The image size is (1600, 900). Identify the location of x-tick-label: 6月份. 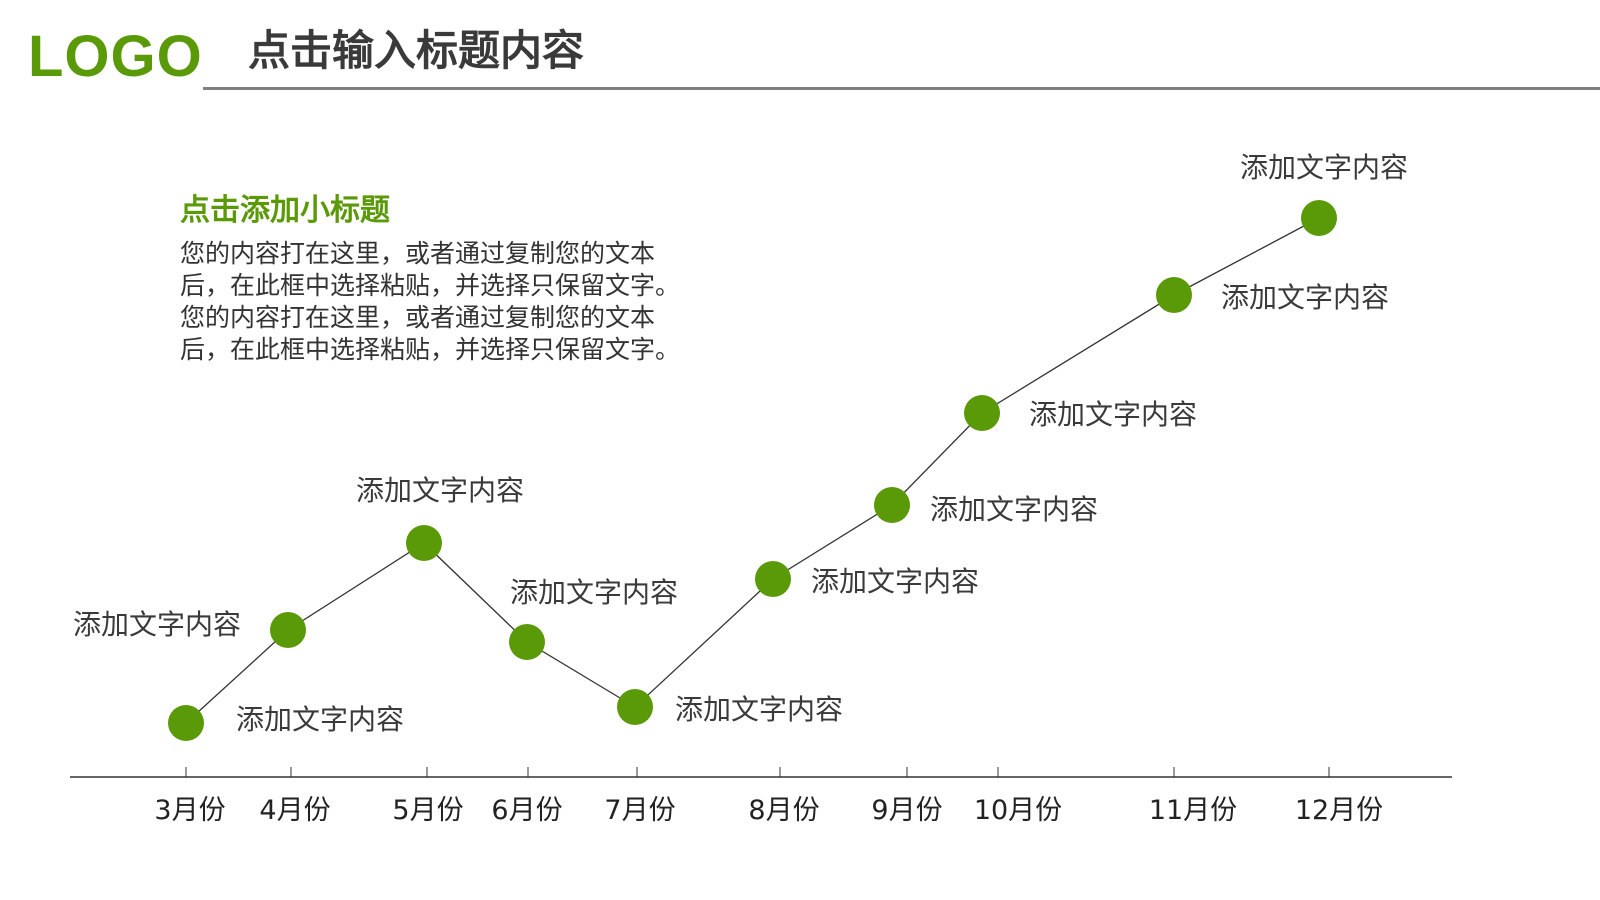
(527, 810).